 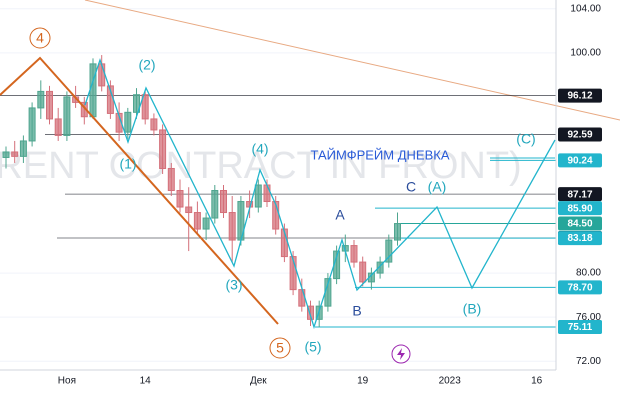 What do you see at coordinates (588, 317) in the screenshot?
I see `y-tick-label: 76.00` at bounding box center [588, 317].